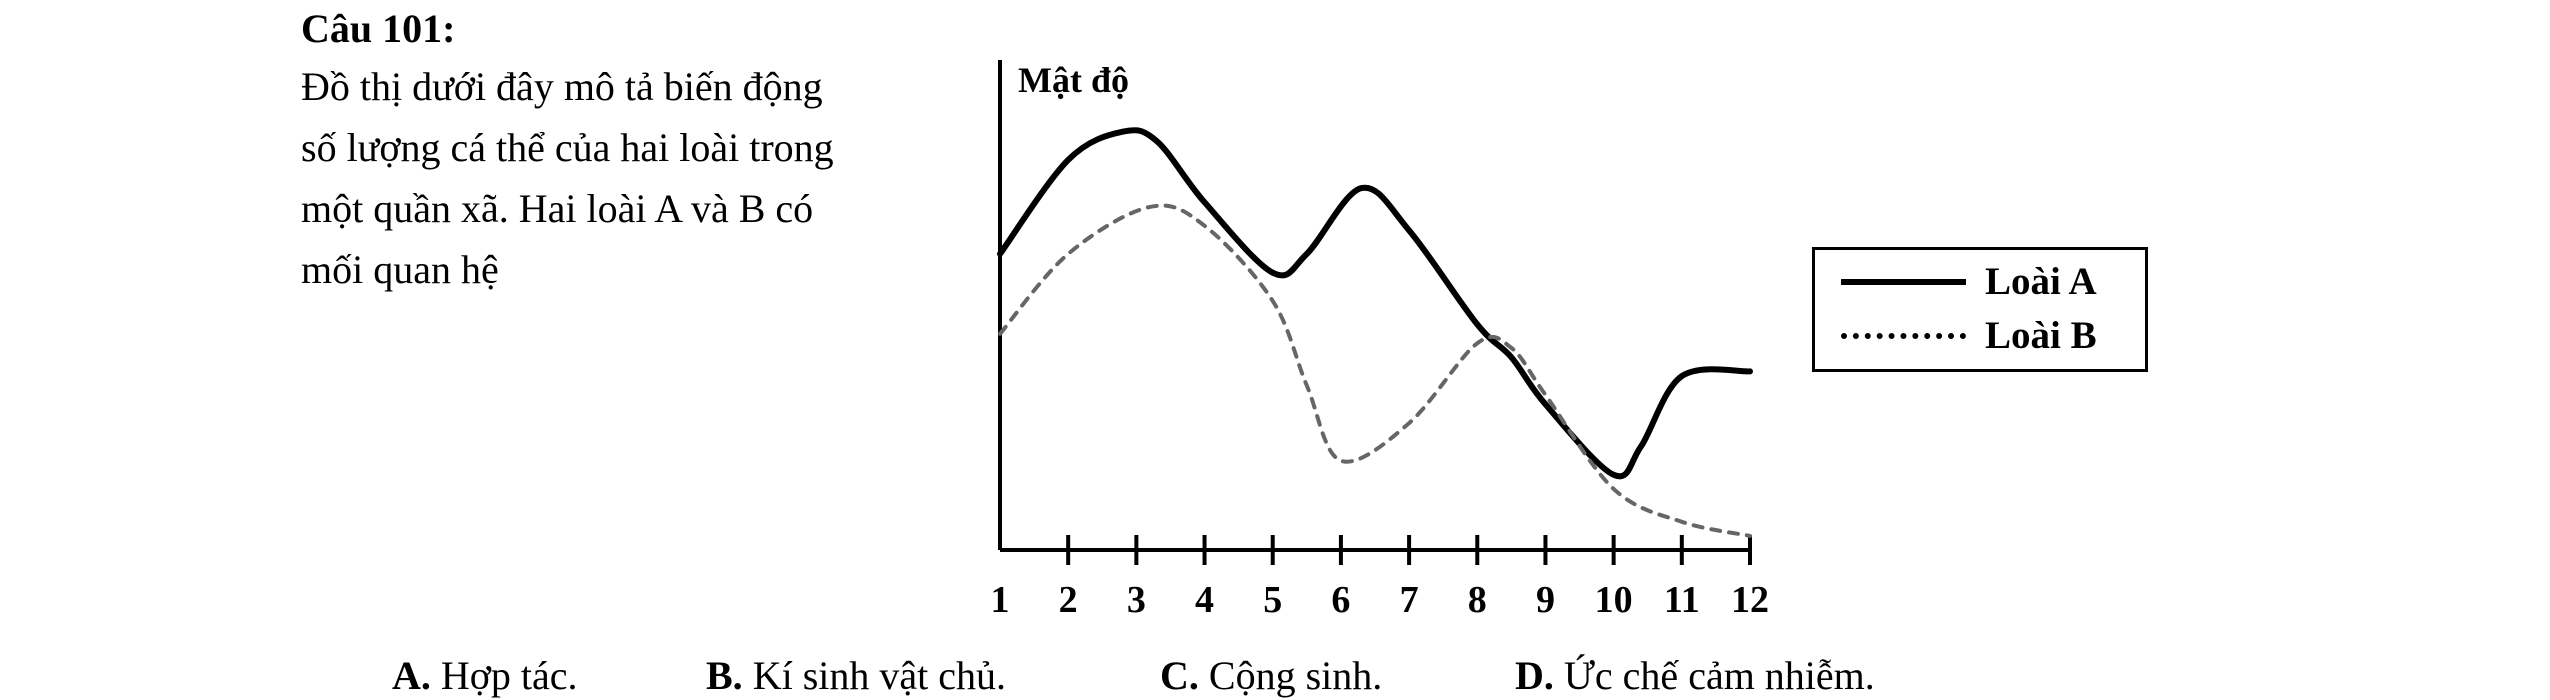 The width and height of the screenshot is (2550, 700). I want to click on chart-legend: Loài A Loài B, so click(1980, 309).